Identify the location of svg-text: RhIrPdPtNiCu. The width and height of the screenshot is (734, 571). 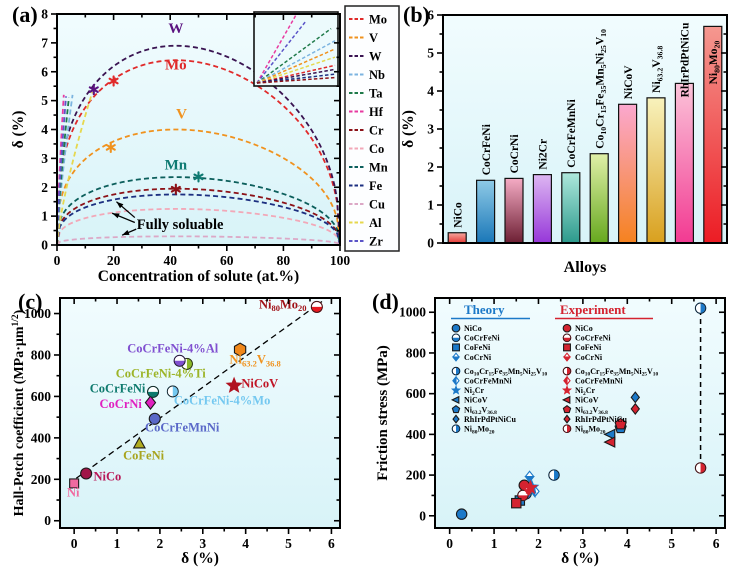
(601, 419).